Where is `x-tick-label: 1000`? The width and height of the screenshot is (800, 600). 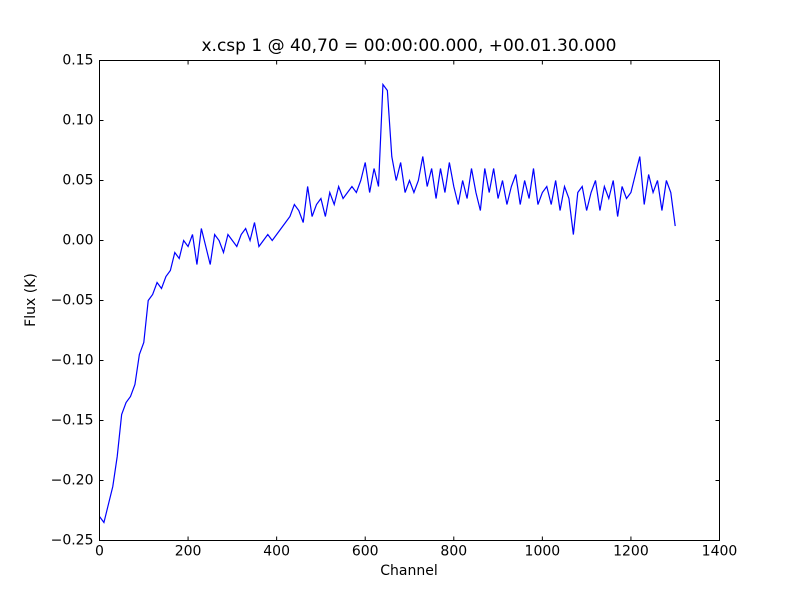 x-tick-label: 1000 is located at coordinates (543, 552).